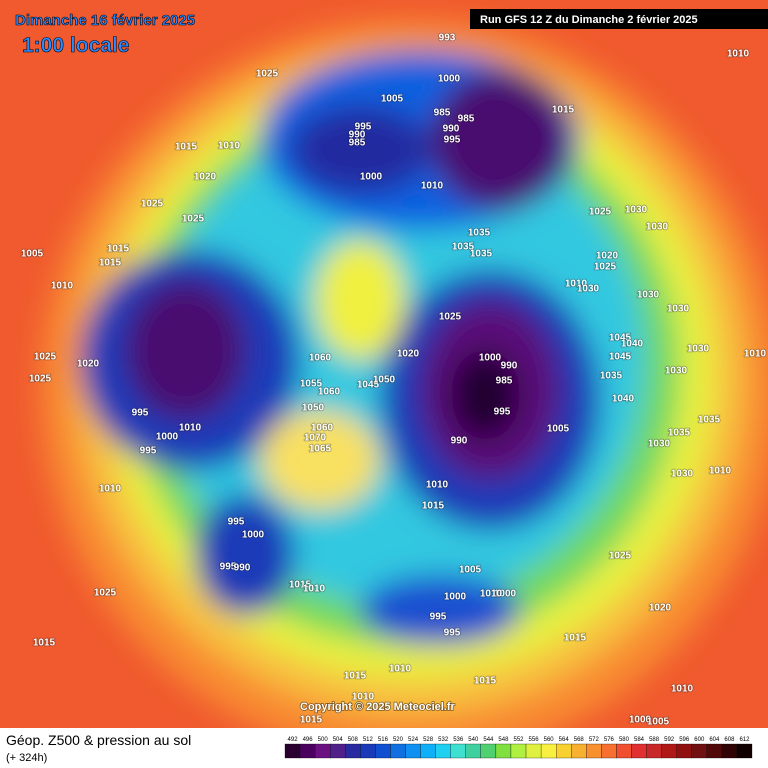 The height and width of the screenshot is (768, 768). Describe the element at coordinates (620, 357) in the screenshot. I see `pressure-label: 1045` at that location.